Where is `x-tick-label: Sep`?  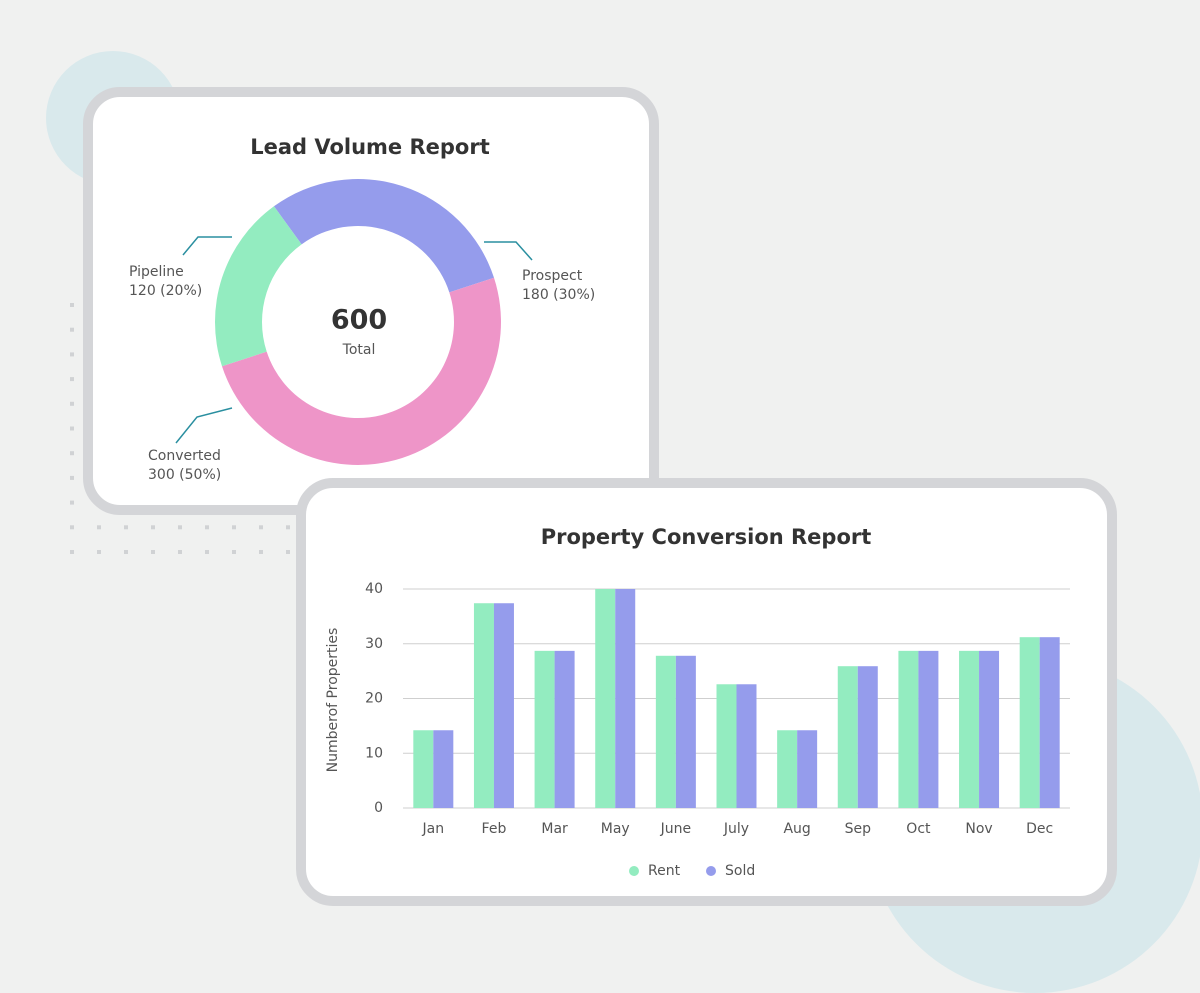 x-tick-label: Sep is located at coordinates (858, 829).